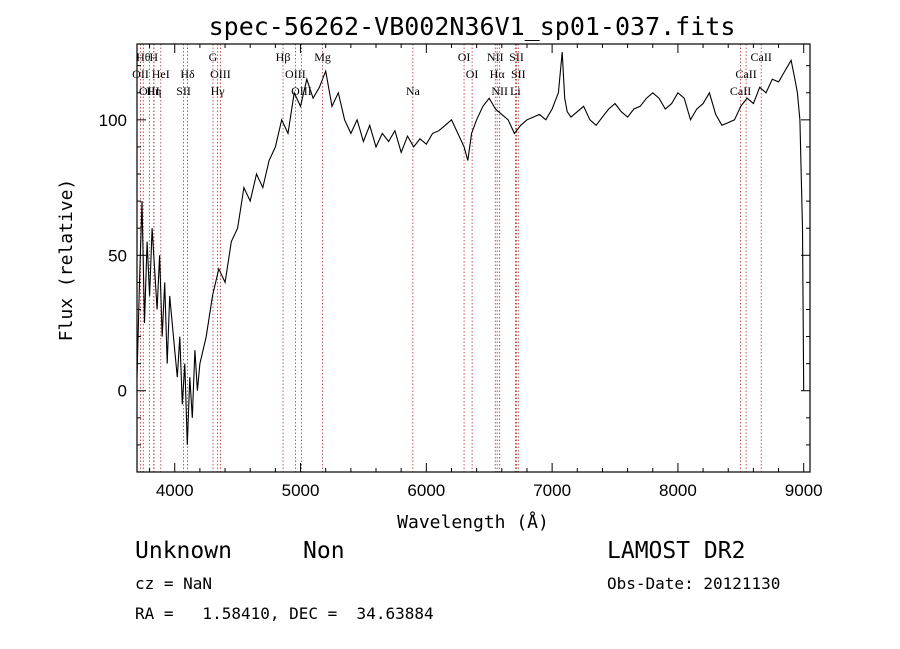 The height and width of the screenshot is (649, 900). Describe the element at coordinates (122, 391) in the screenshot. I see `y-tick-label-0: 0` at that location.